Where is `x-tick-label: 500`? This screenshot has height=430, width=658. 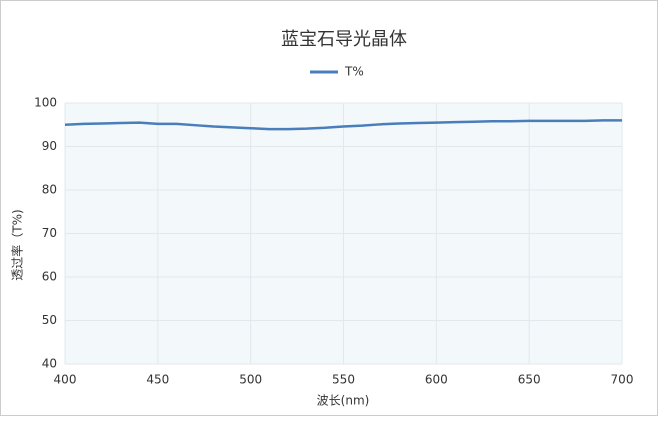
x-tick-label: 500 is located at coordinates (250, 380).